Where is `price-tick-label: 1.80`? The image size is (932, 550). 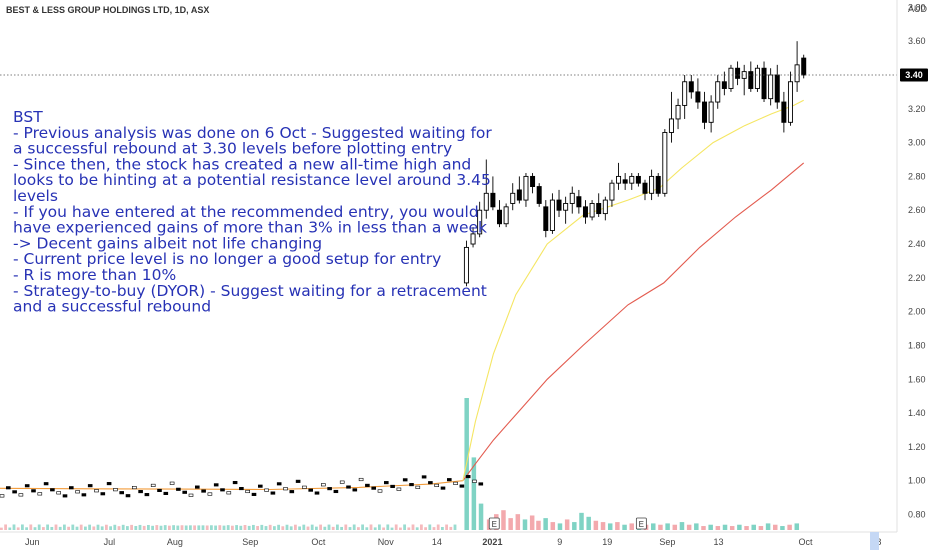 price-tick-label: 1.80 is located at coordinates (917, 345).